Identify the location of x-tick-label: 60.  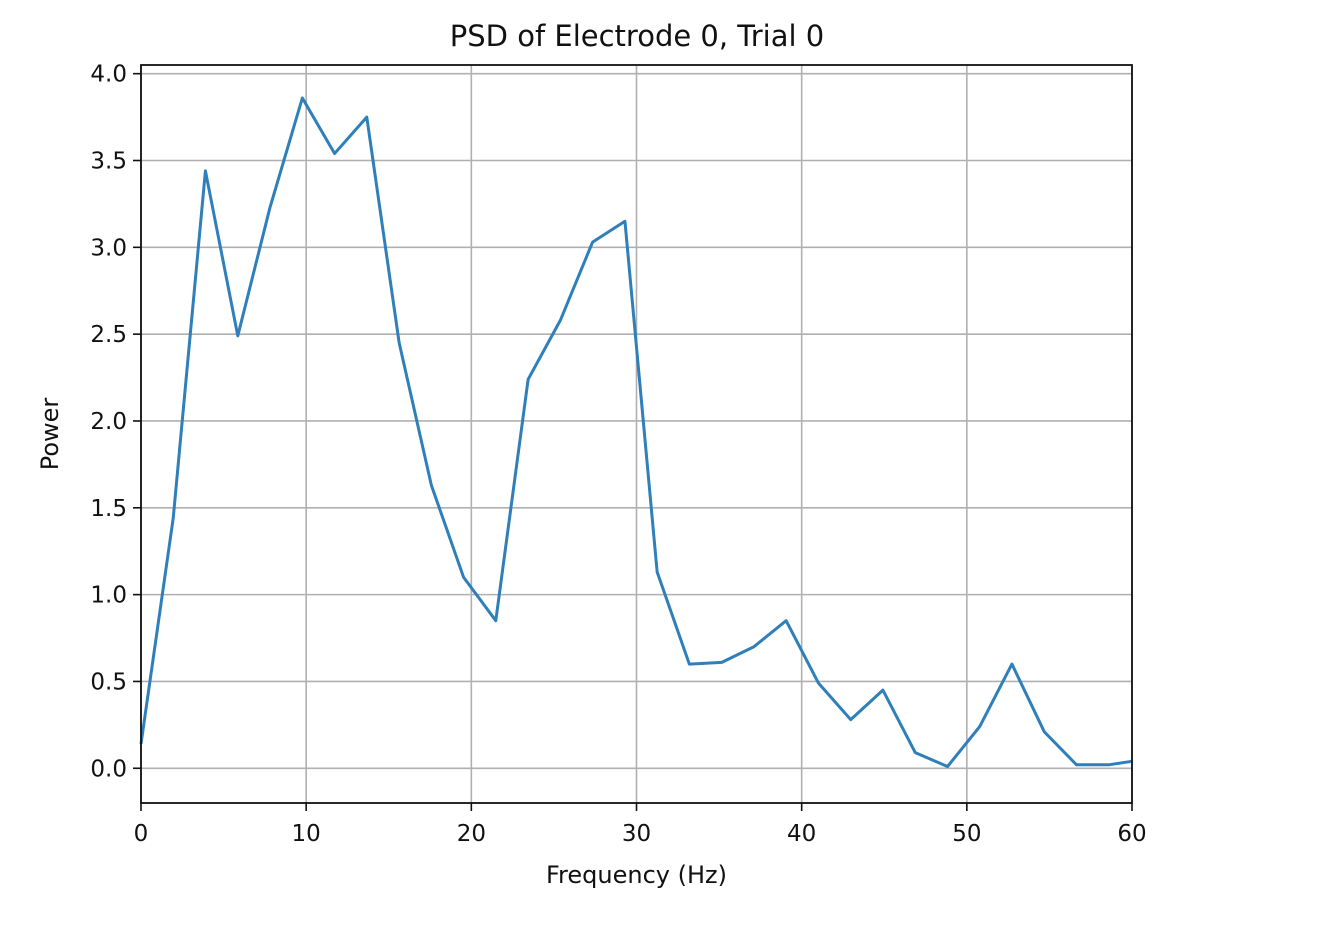
(1131, 834).